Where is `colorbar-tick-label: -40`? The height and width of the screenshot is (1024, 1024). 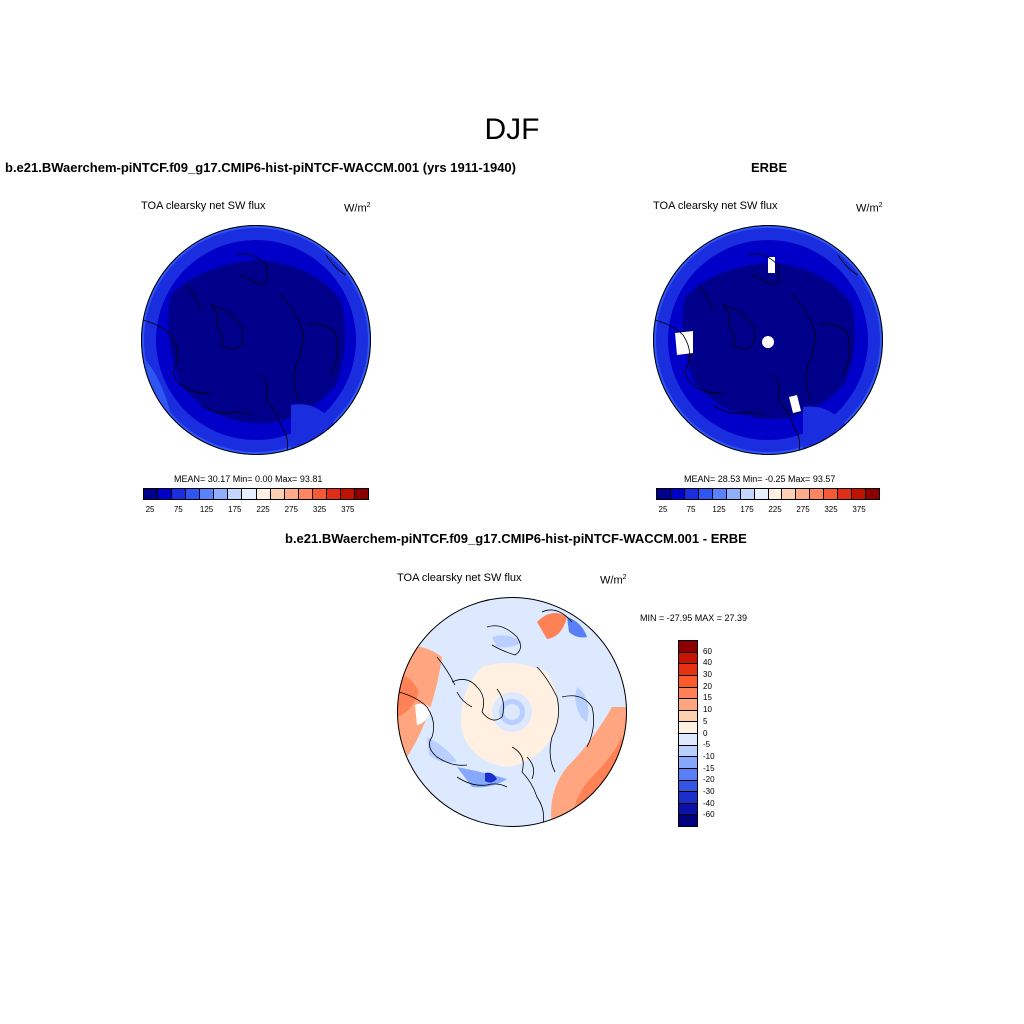 colorbar-tick-label: -40 is located at coordinates (709, 803).